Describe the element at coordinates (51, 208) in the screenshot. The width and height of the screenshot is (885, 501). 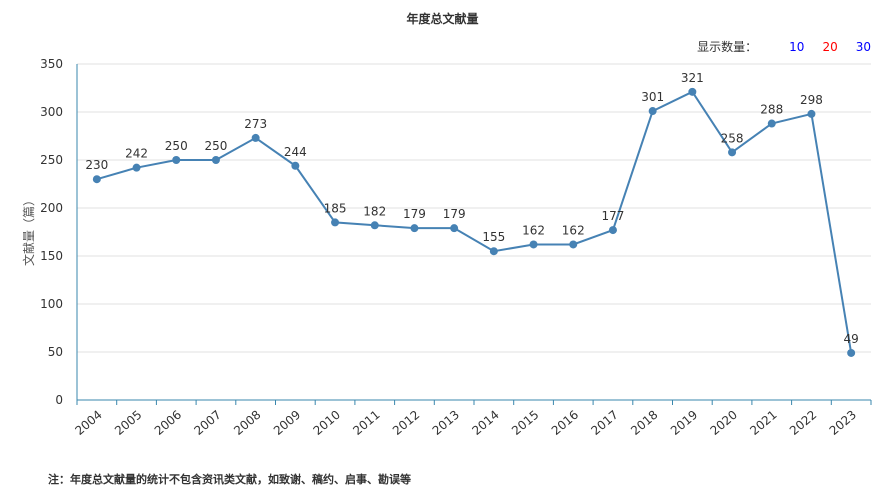
I see `y-tick-label: 200` at that location.